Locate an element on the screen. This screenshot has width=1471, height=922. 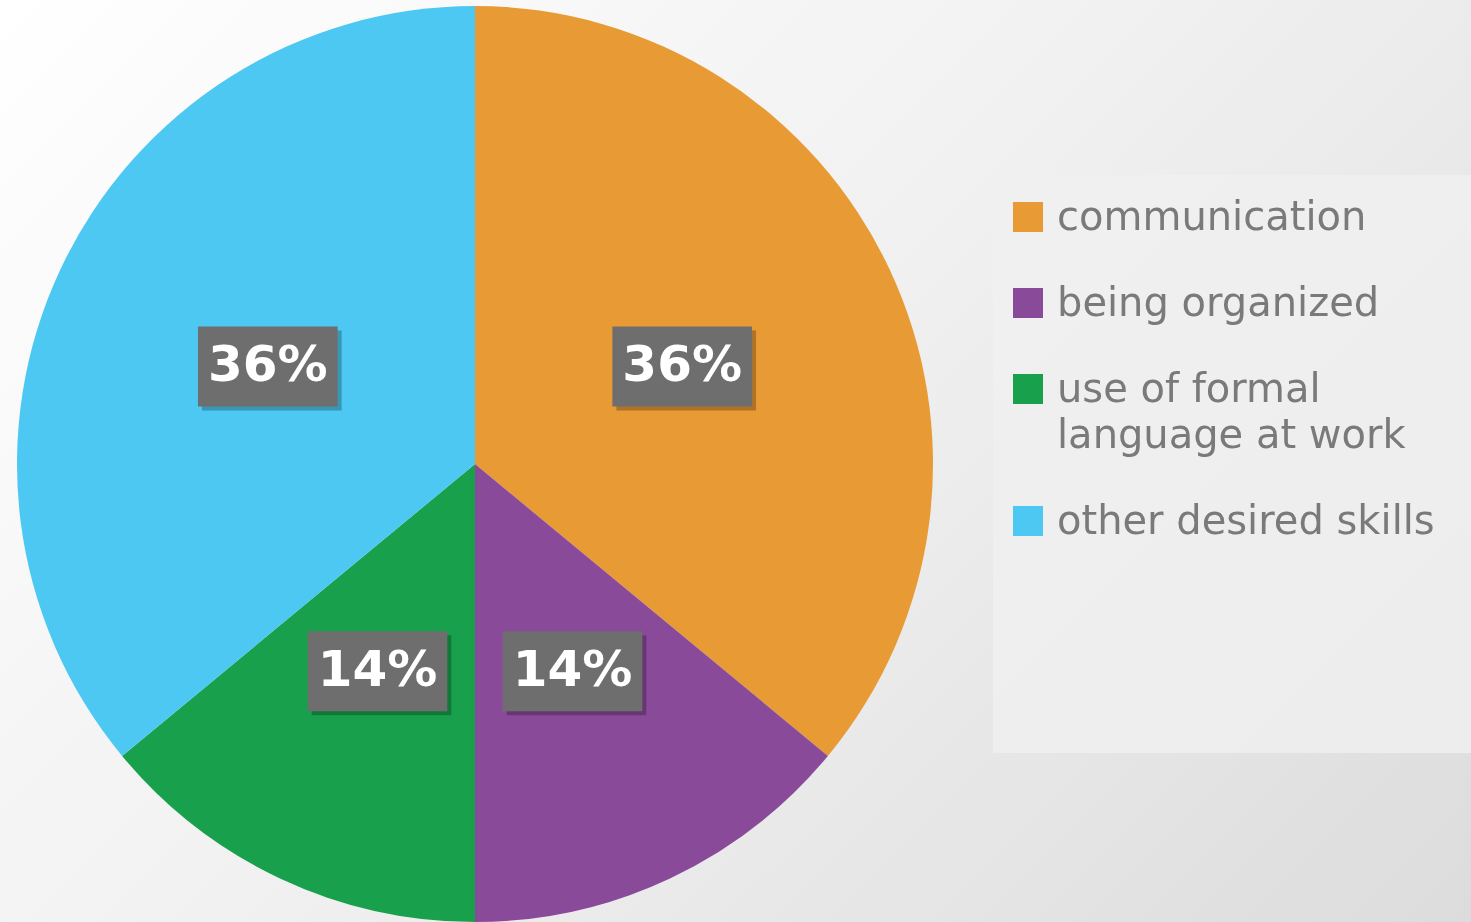
legend-label: other desired skills is located at coordinates (1246, 520).